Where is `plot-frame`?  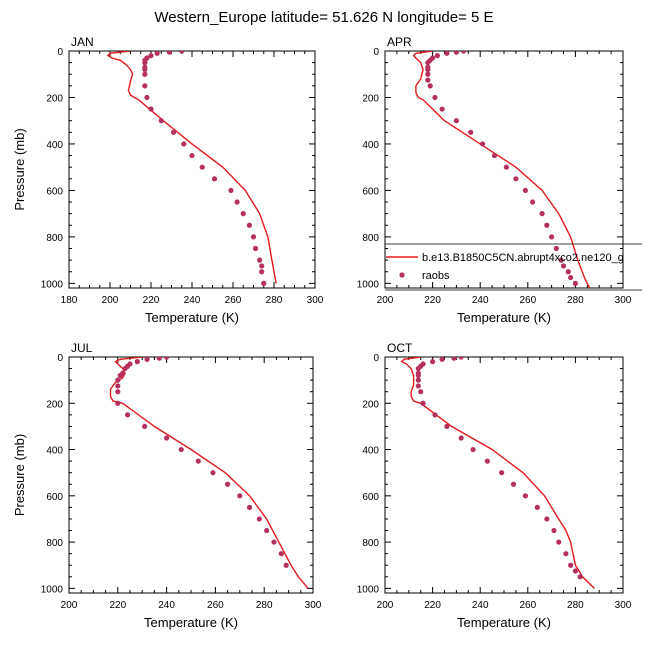
plot-frame is located at coordinates (191, 475).